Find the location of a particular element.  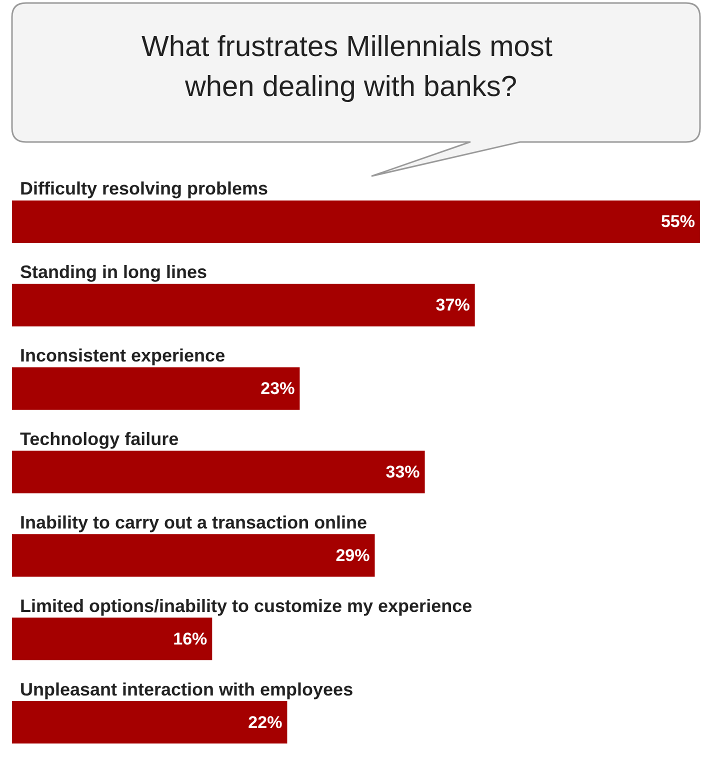

data-label: 16% is located at coordinates (190, 638).